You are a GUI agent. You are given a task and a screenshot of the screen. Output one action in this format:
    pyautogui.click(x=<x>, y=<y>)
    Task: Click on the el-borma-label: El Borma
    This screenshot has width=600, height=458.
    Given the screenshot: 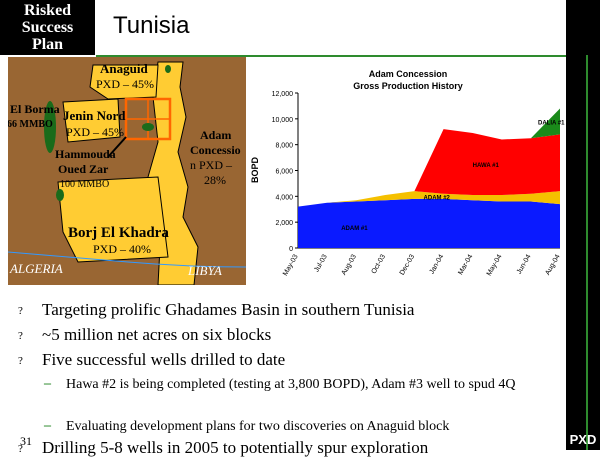 What is the action you would take?
    pyautogui.click(x=35, y=109)
    